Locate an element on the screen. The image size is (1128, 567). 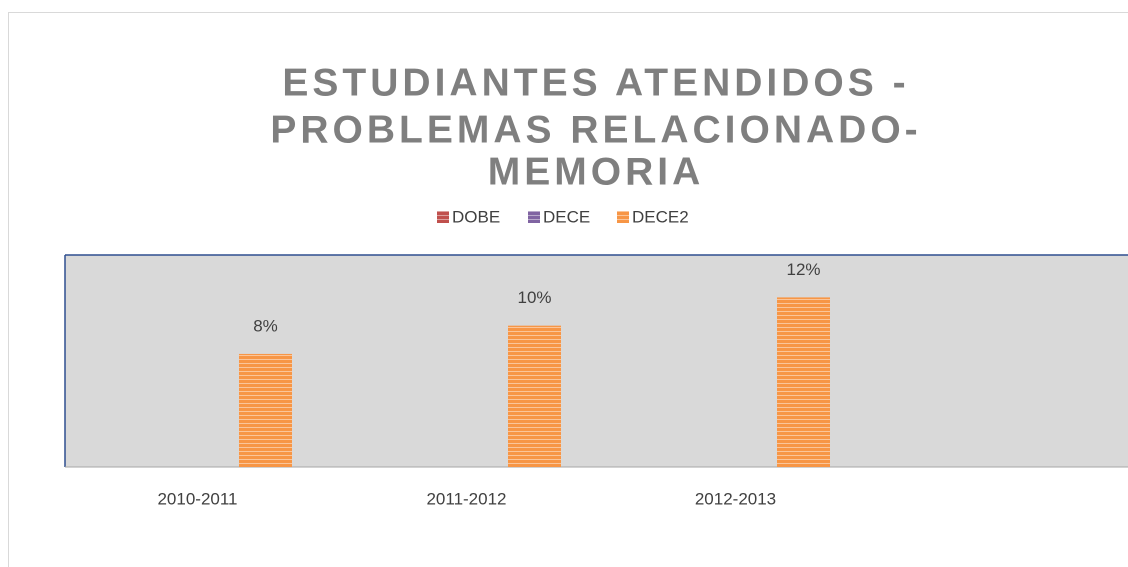
x-tick-label: 2011-2012 is located at coordinates (466, 498).